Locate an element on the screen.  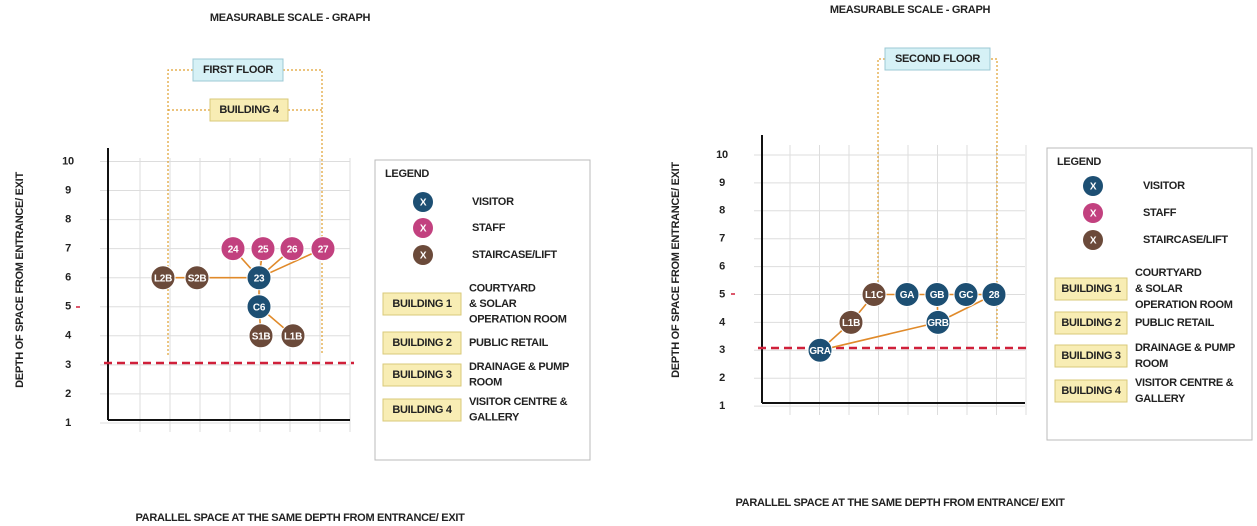
node-label: L1C is located at coordinates (874, 295).